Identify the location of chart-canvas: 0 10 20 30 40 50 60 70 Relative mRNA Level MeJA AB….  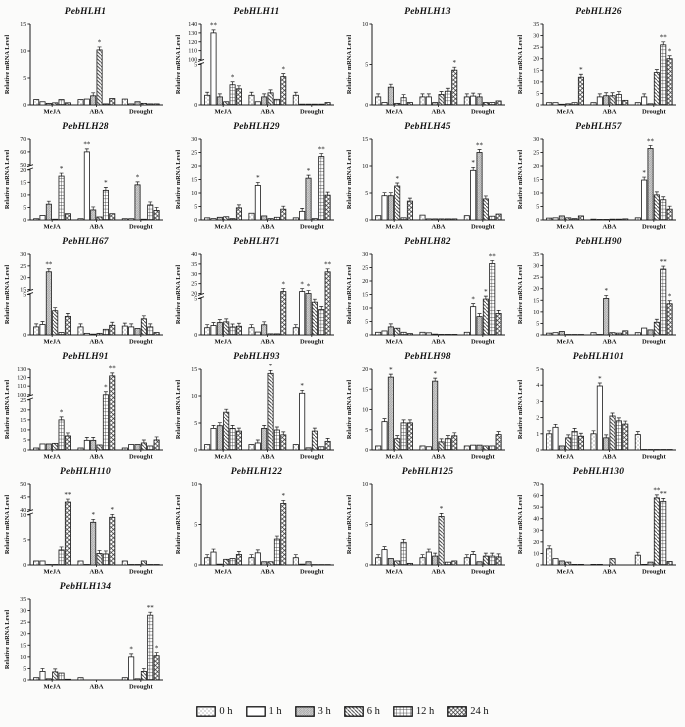
(596, 529).